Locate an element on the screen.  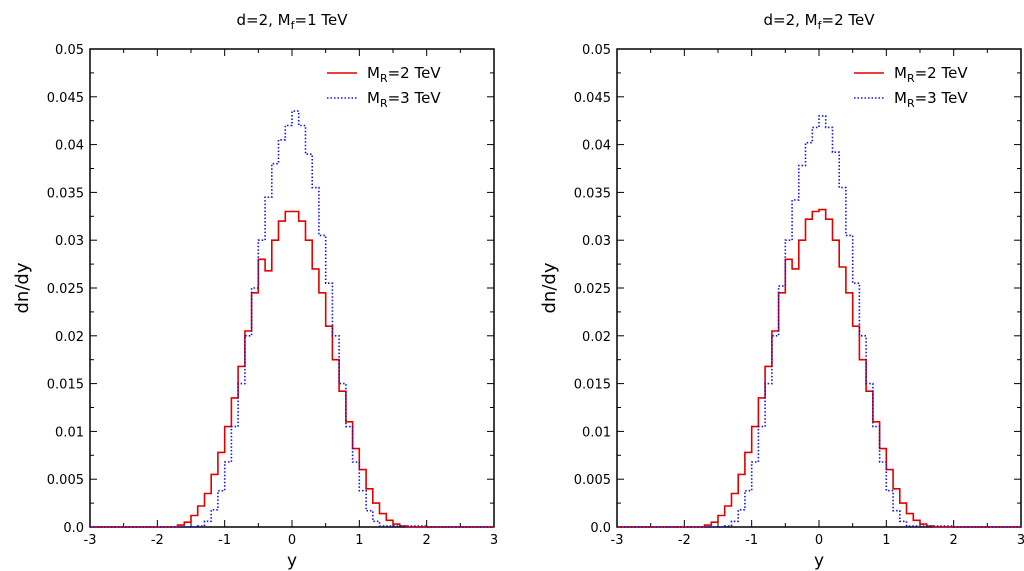
title-text-suffix: =1 TeV is located at coordinates (322, 20).